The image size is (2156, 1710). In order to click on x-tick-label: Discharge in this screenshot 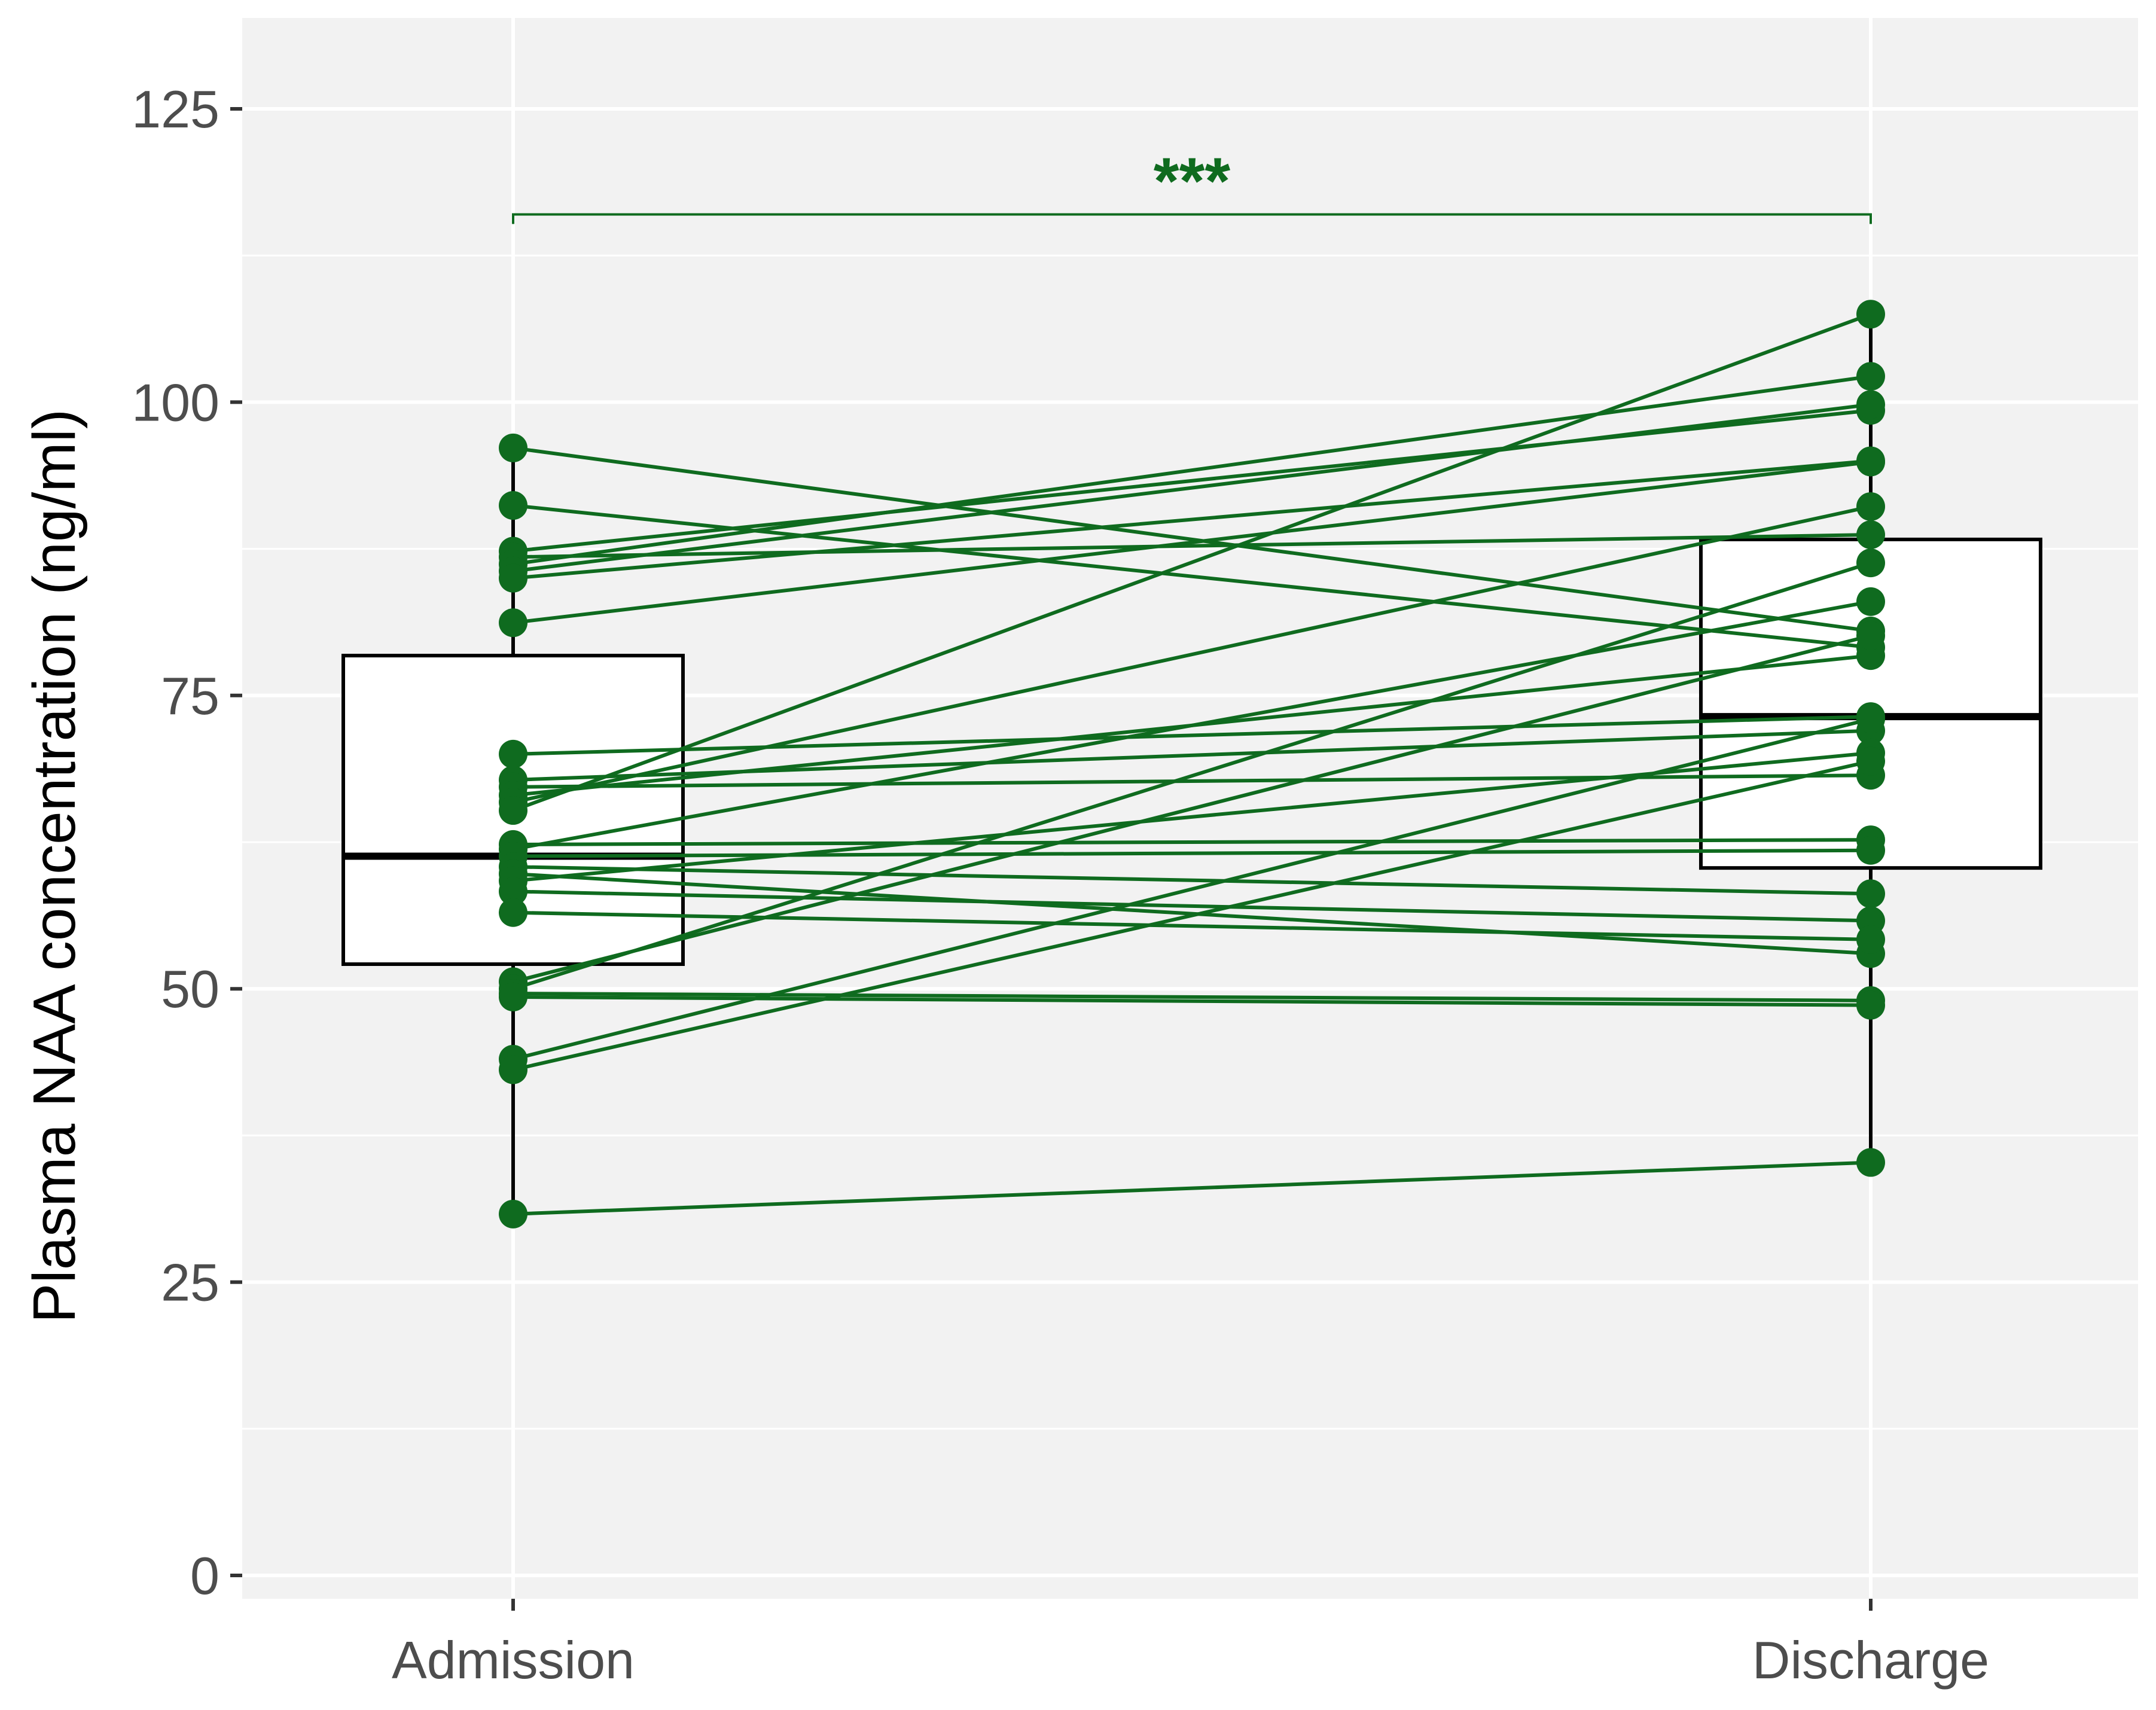, I will do `click(1870, 1660)`.